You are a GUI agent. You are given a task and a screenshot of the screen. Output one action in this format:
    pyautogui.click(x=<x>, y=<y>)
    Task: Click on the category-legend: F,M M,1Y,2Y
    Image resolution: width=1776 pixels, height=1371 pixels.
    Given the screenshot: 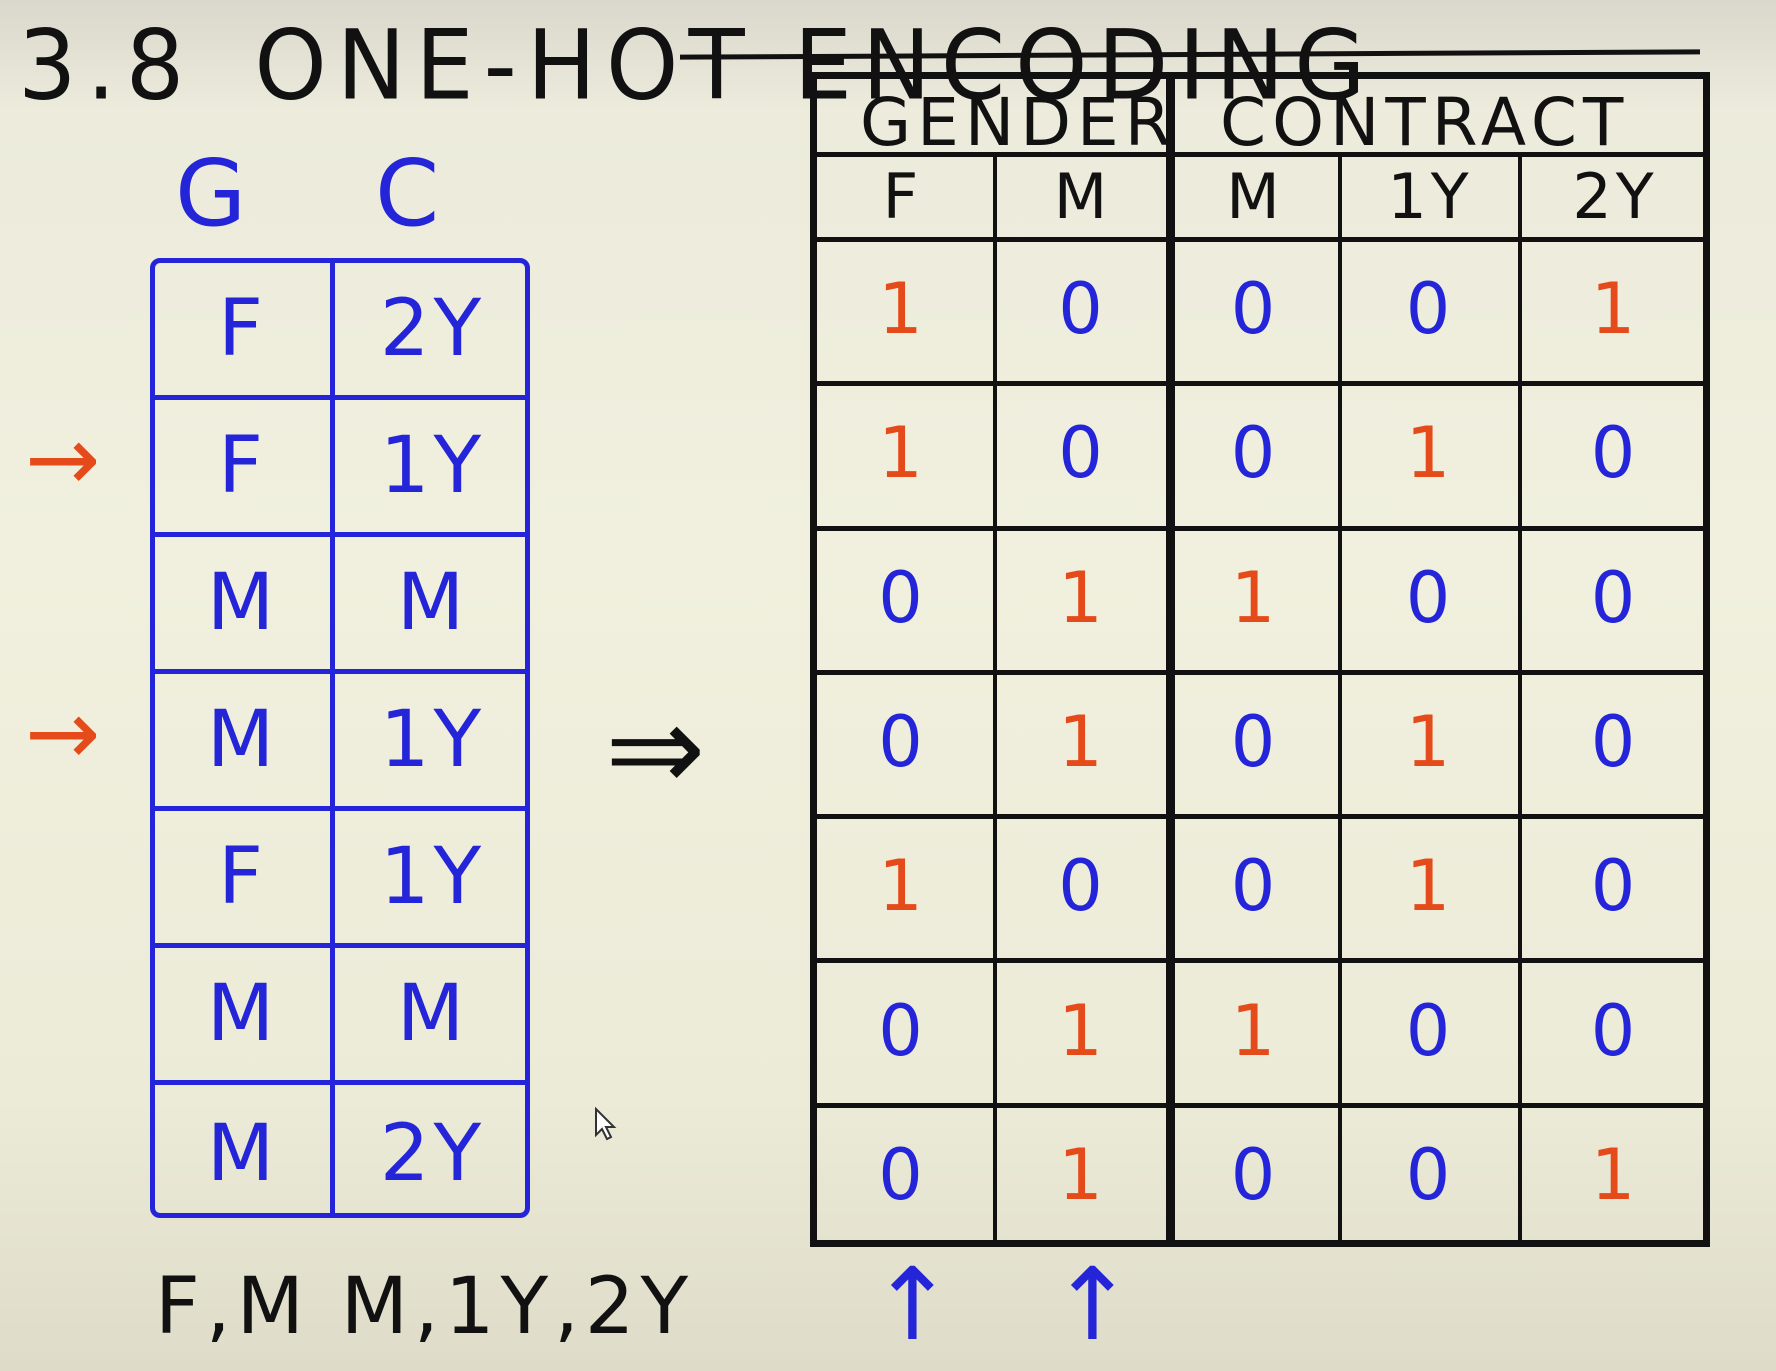 What is the action you would take?
    pyautogui.click(x=425, y=1307)
    